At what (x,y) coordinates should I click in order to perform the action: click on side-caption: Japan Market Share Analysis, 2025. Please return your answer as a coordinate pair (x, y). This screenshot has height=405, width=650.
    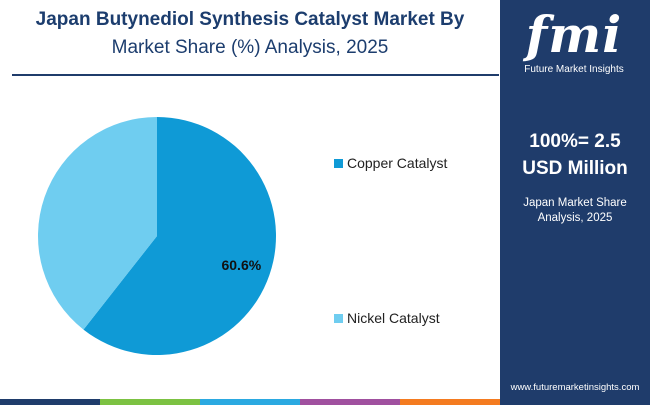
    Looking at the image, I should click on (575, 211).